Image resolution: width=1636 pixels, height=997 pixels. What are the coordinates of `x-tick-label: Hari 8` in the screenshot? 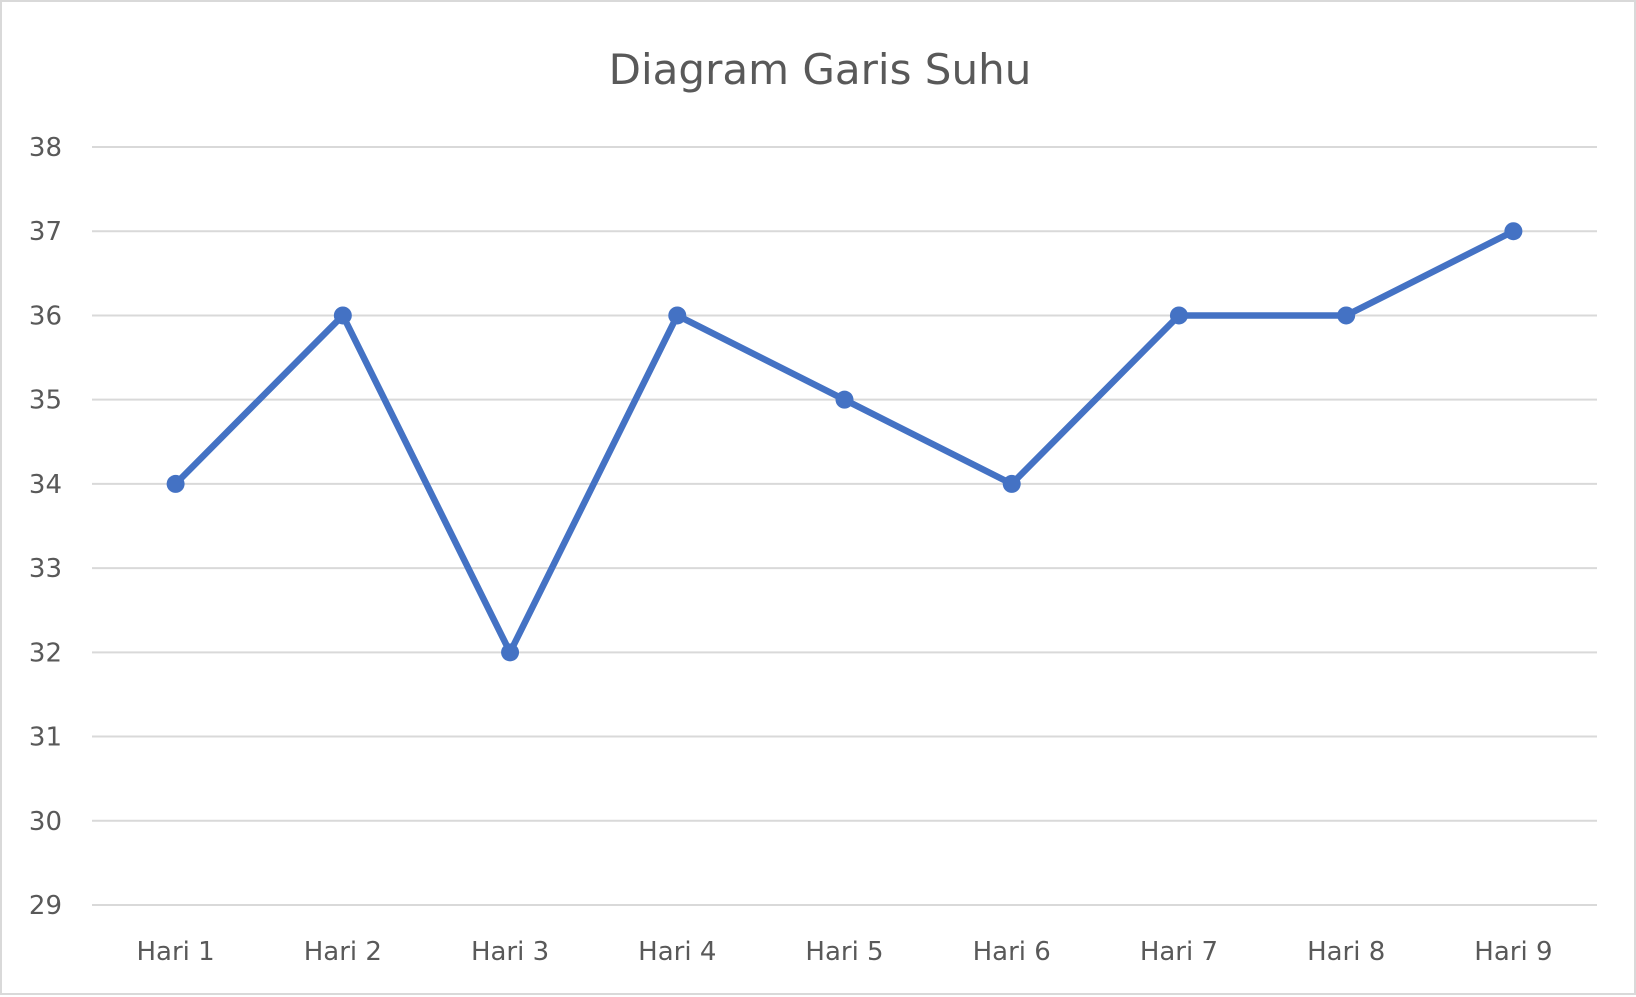 It's located at (1346, 952).